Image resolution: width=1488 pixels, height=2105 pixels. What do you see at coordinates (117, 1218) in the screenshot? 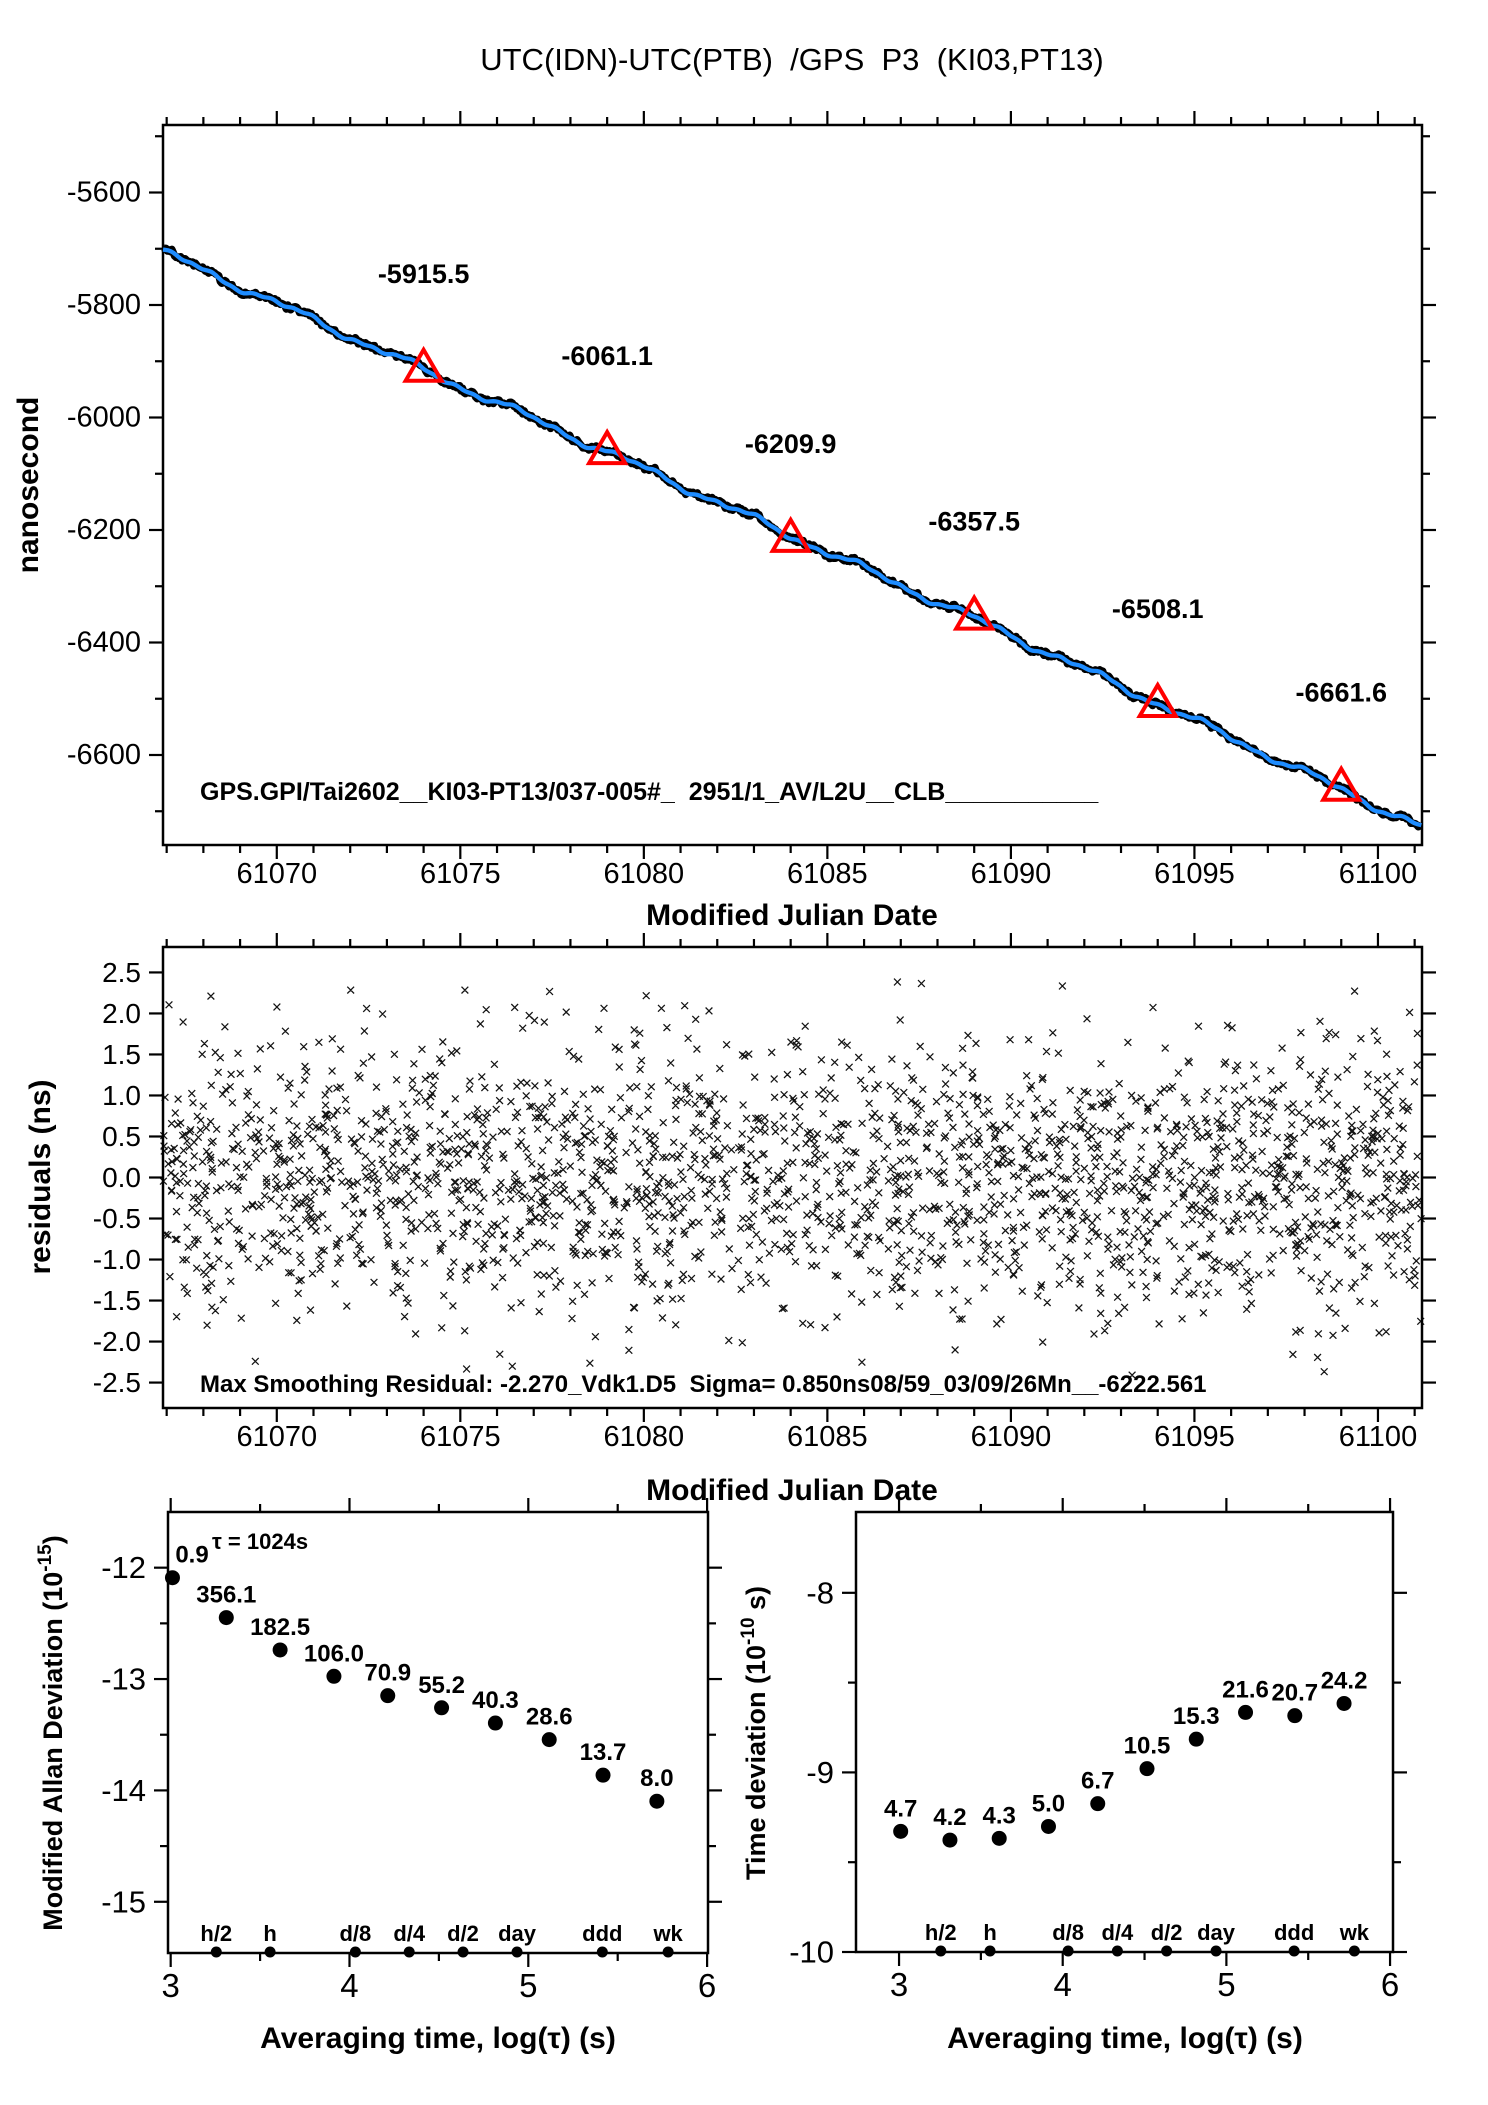
I see `y-tick-label: -0.5` at bounding box center [117, 1218].